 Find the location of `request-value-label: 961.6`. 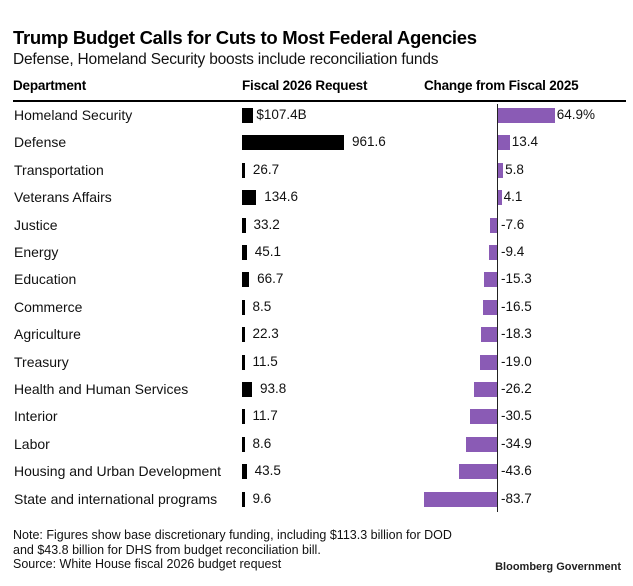

request-value-label: 961.6 is located at coordinates (369, 142).